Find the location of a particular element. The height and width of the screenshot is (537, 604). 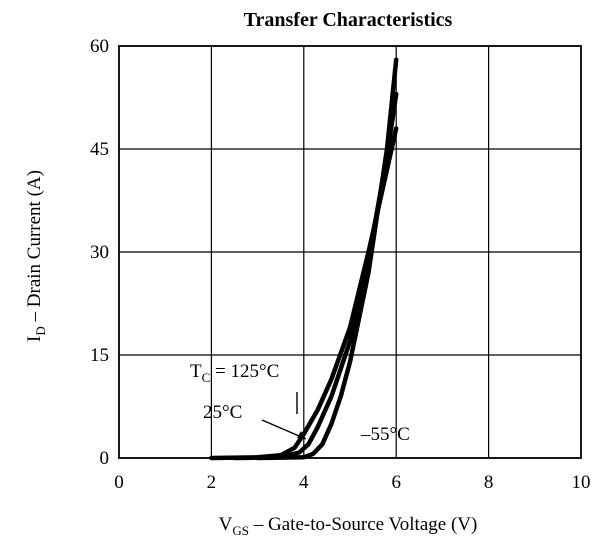

y-tick-label: 30 is located at coordinates (99, 252).